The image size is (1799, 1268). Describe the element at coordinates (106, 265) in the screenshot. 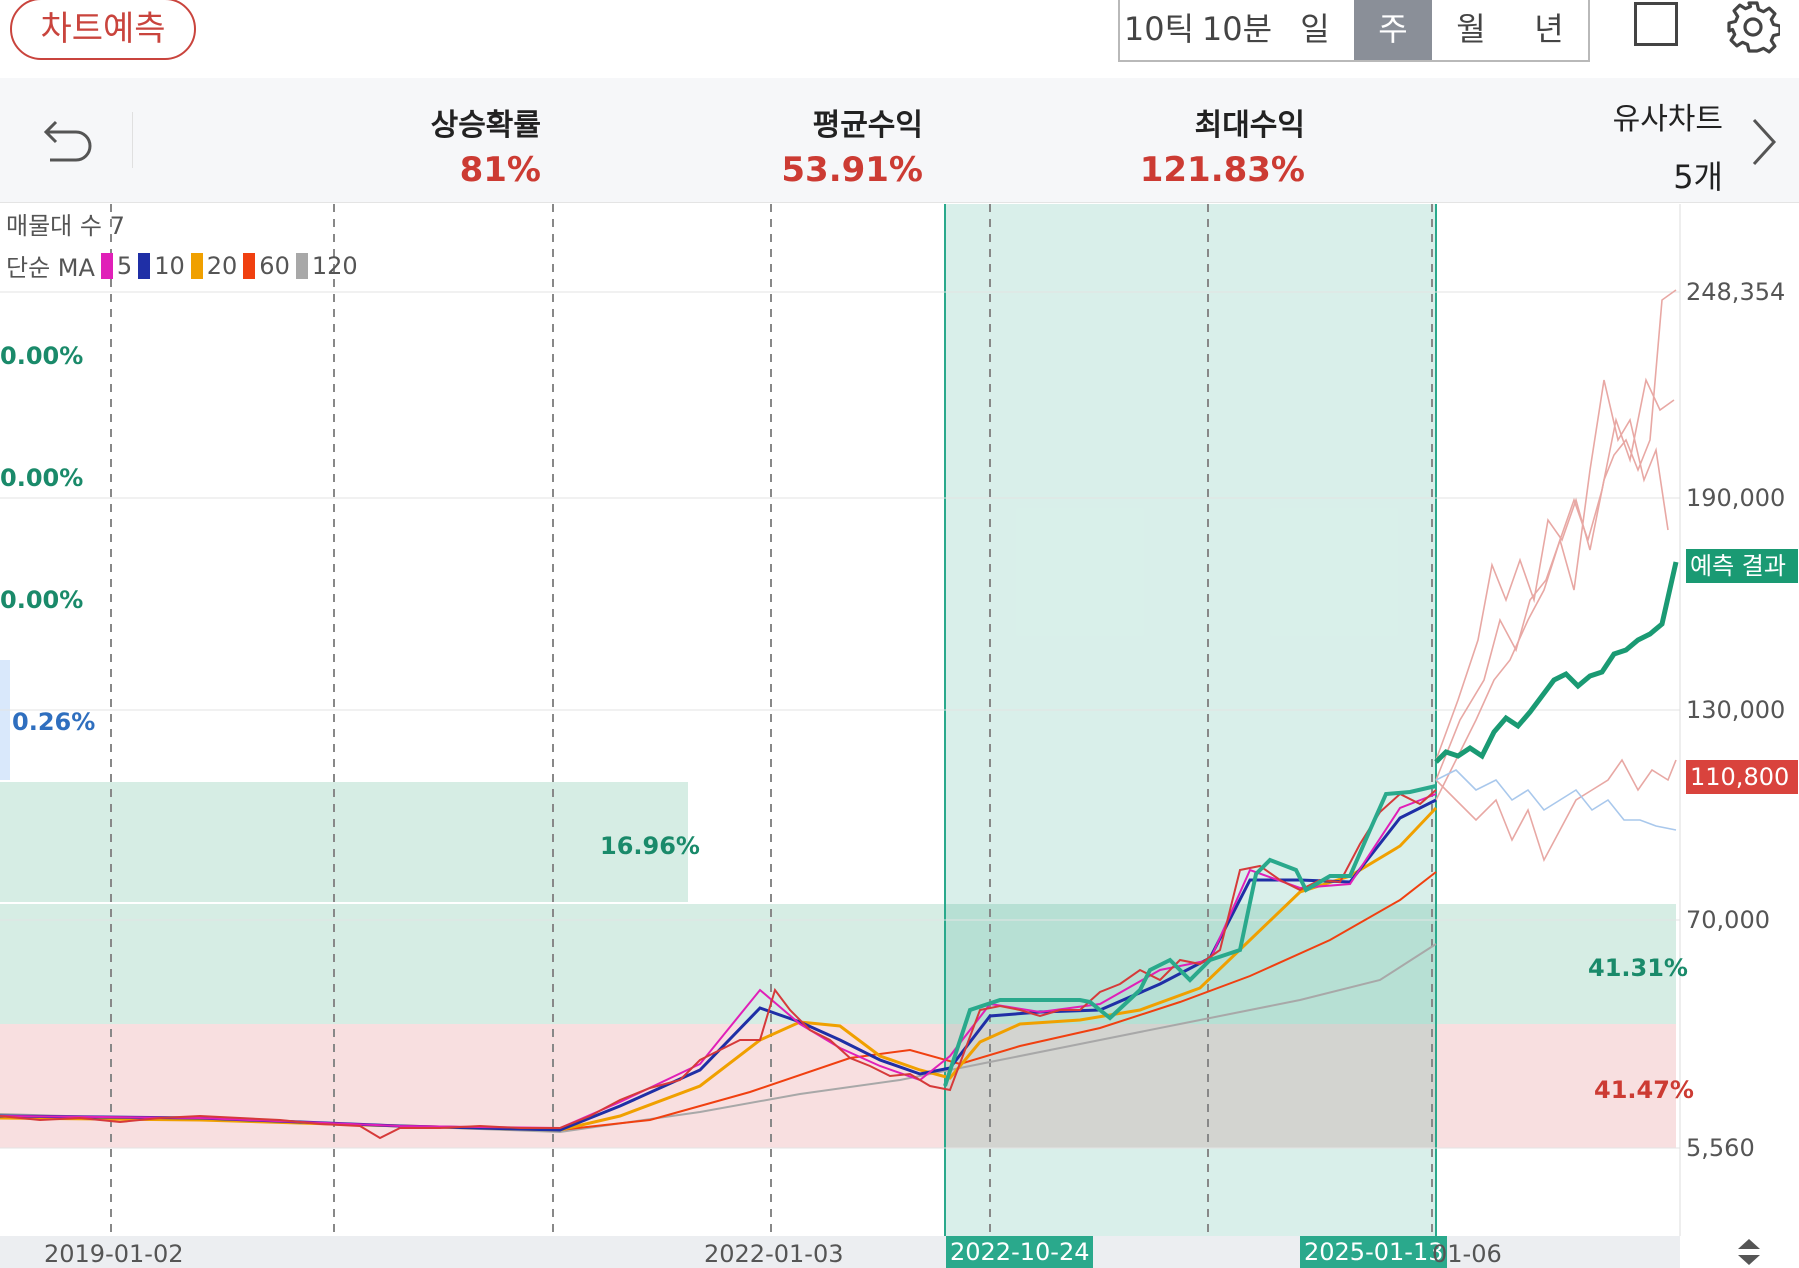

I see `ma-5-swatch` at that location.